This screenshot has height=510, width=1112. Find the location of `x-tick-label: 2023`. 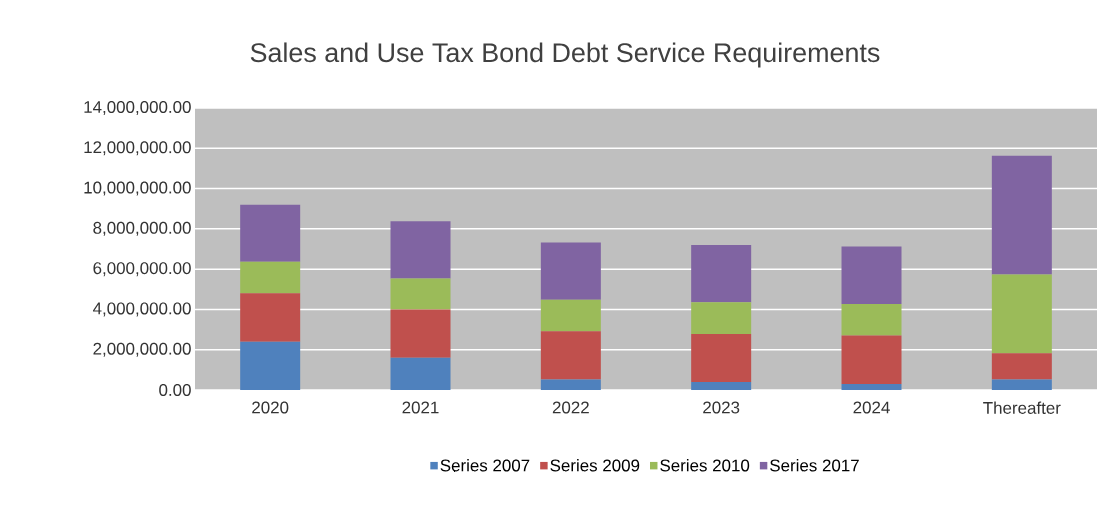

x-tick-label: 2023 is located at coordinates (721, 407).